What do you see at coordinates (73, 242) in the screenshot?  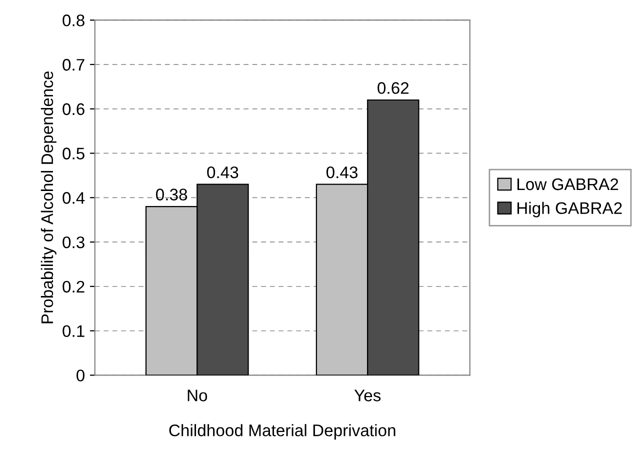 I see `y-tick-label: 0.3` at bounding box center [73, 242].